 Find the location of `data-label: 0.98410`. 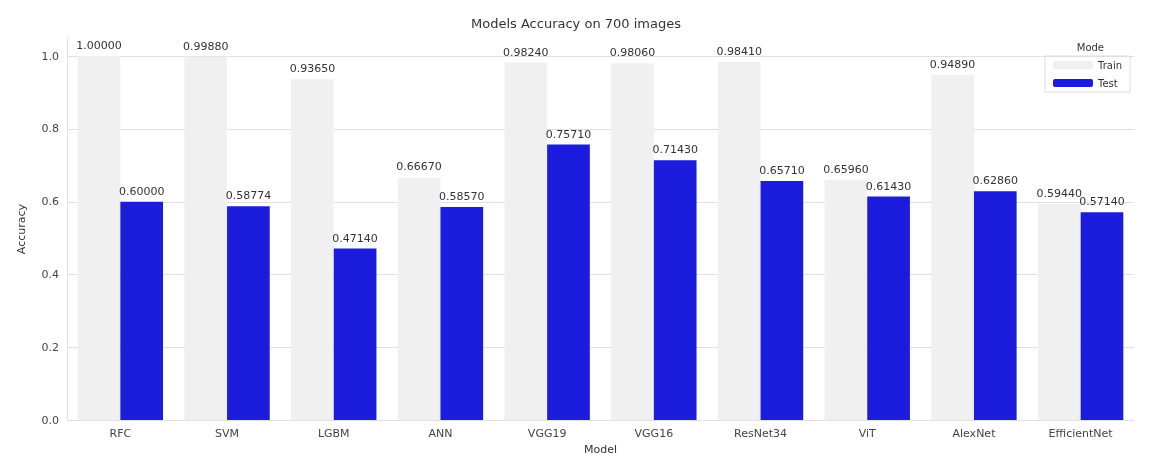

data-label: 0.98410 is located at coordinates (739, 51).